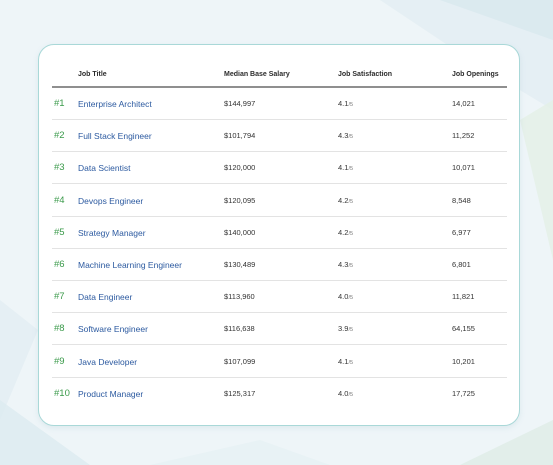  Describe the element at coordinates (279, 168) in the screenshot. I see `table-row: #3 Data Scientist $120,000 4.1/5 10,071` at that location.